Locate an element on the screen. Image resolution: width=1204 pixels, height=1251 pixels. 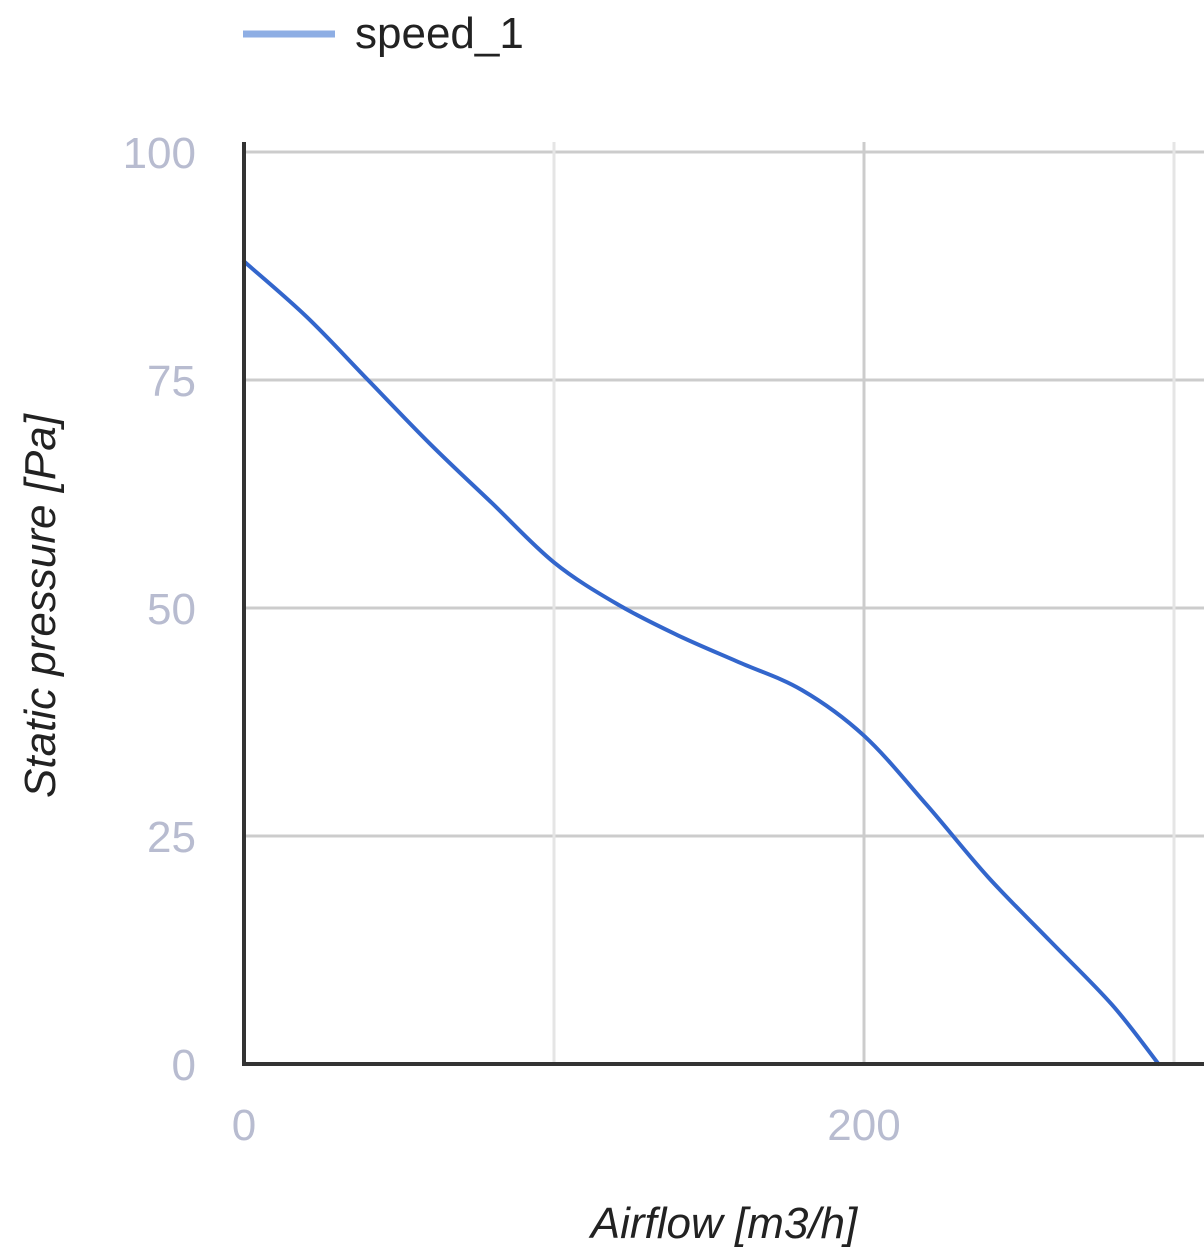
x-tick-label: 200 is located at coordinates (863, 1125).